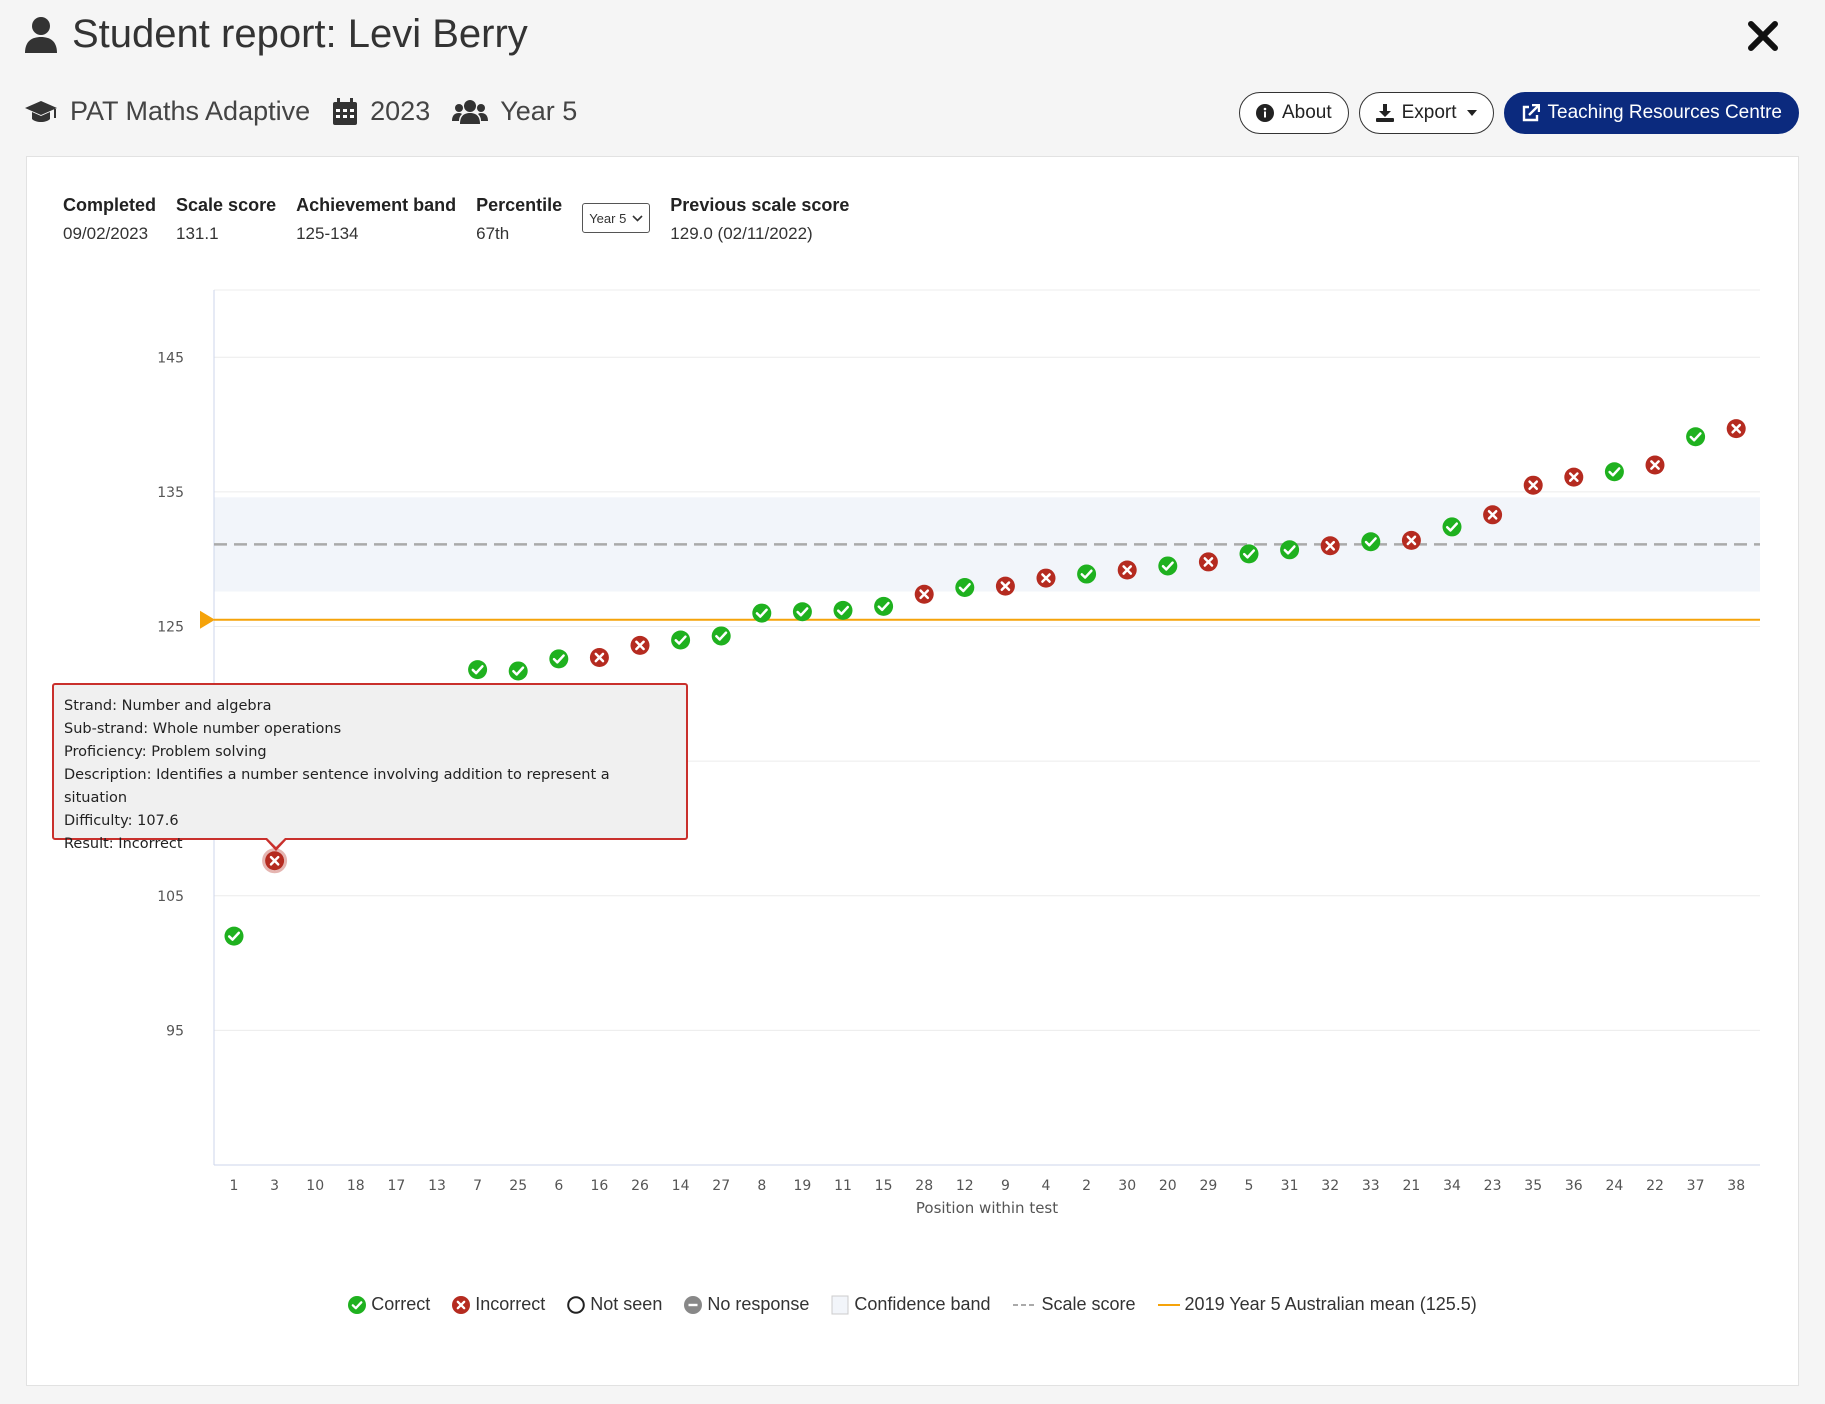 Image resolution: width=1825 pixels, height=1404 pixels. I want to click on x-tick-label: 29, so click(1208, 1186).